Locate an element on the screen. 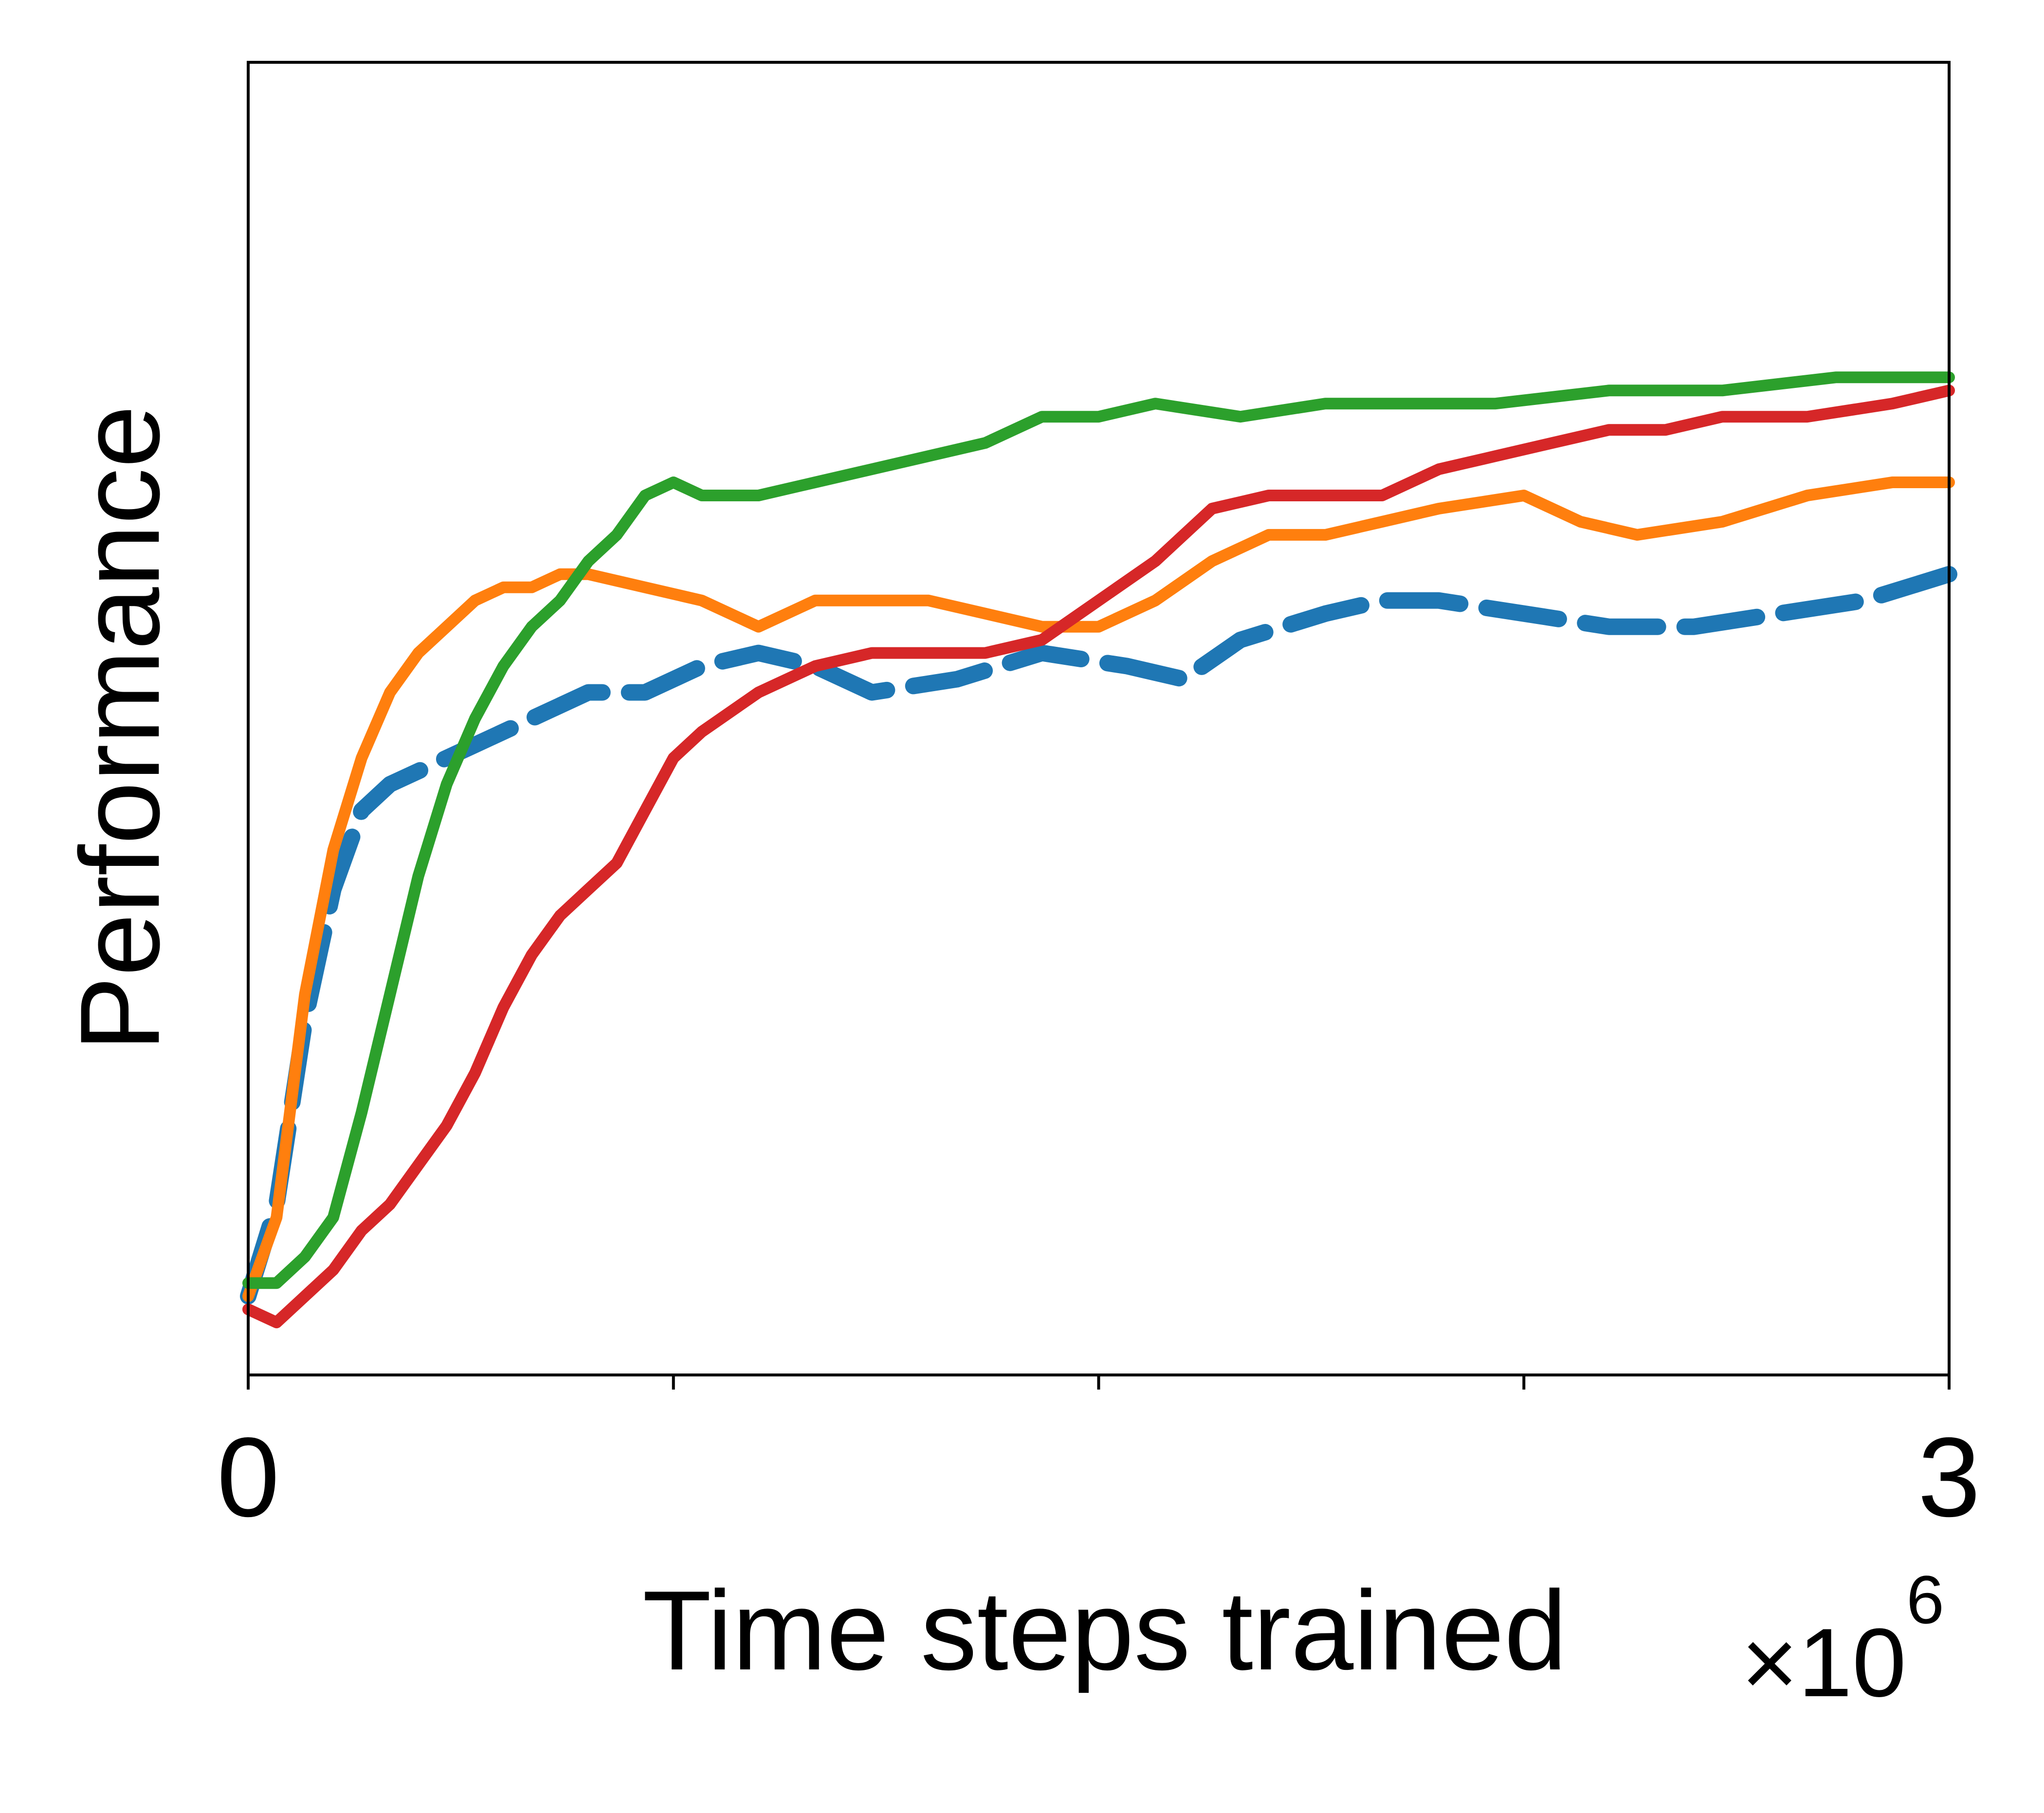 The image size is (2044, 1813). y-axis-label: Performance is located at coordinates (120, 728).